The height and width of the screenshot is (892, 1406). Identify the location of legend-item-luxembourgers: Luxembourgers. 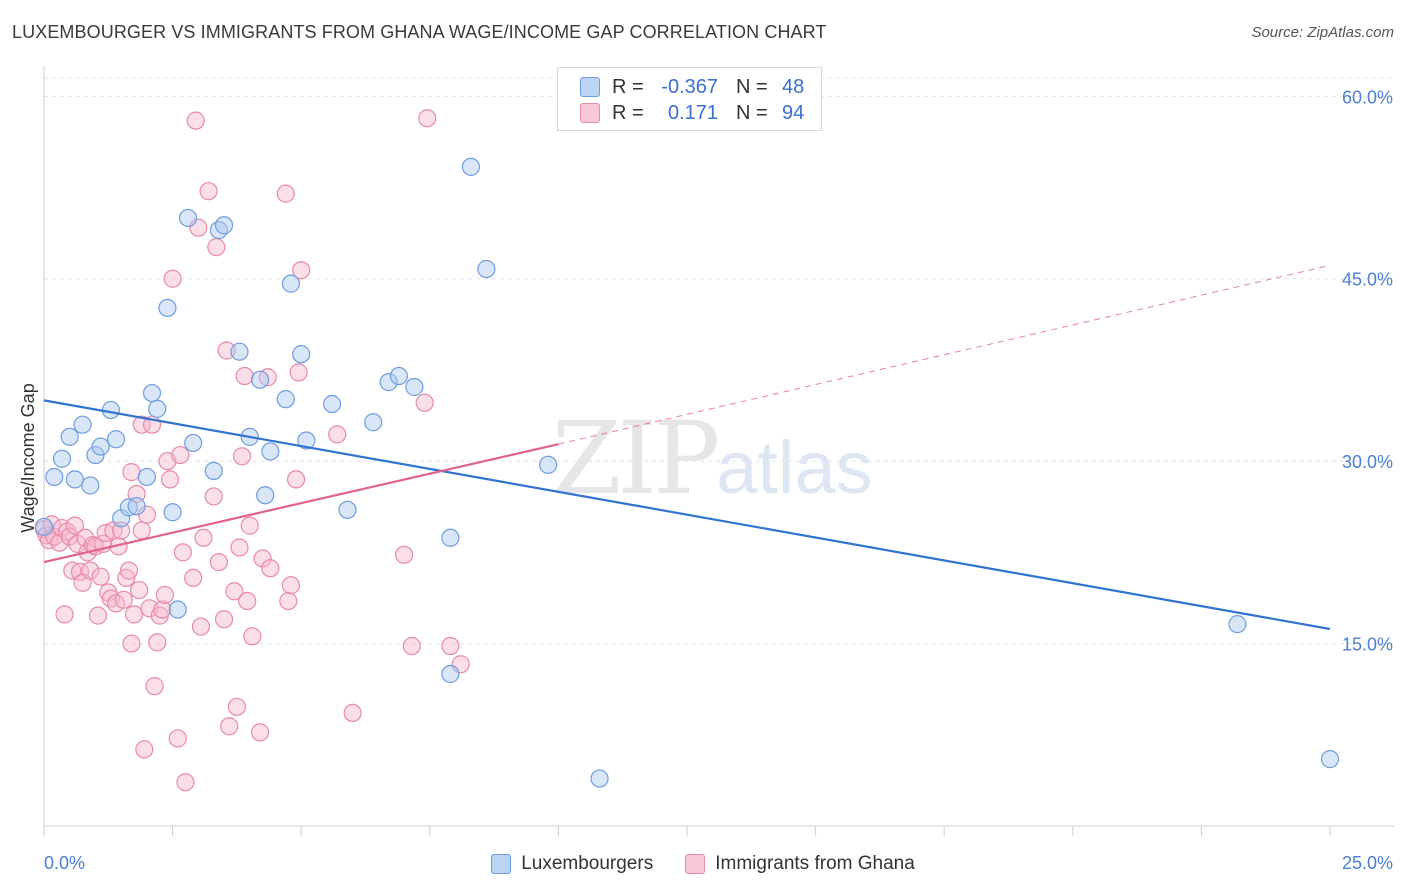
(572, 864).